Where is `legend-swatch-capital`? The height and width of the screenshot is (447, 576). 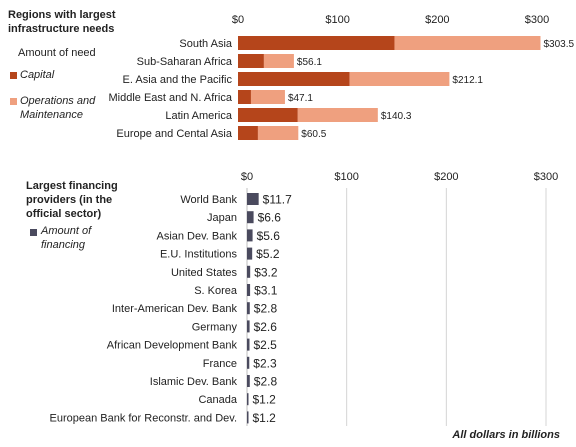 legend-swatch-capital is located at coordinates (13, 75).